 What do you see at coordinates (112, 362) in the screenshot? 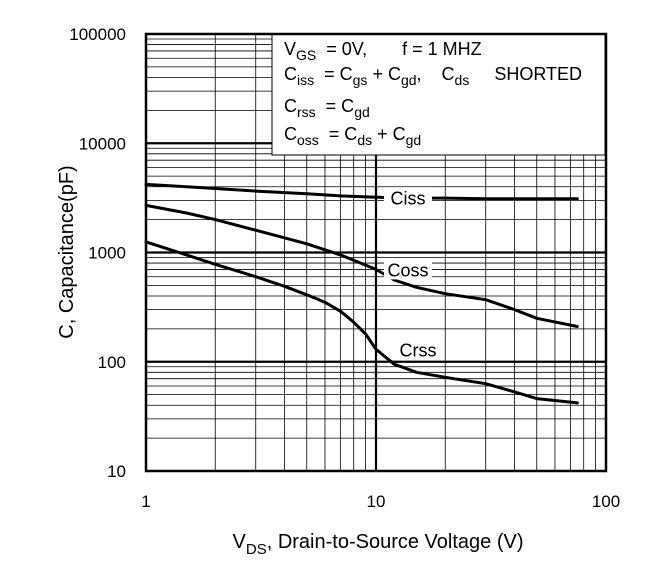
I see `y-tick-label: 100` at bounding box center [112, 362].